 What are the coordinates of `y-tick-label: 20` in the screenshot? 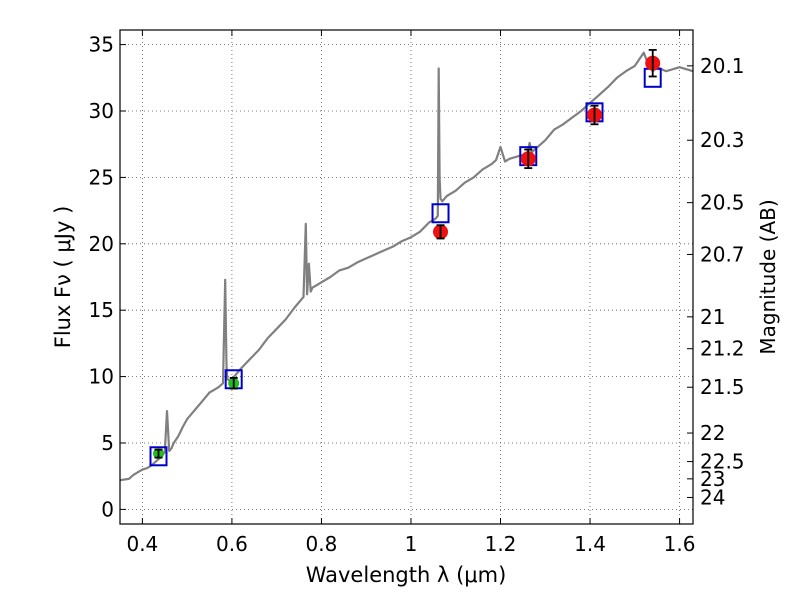 It's located at (101, 244).